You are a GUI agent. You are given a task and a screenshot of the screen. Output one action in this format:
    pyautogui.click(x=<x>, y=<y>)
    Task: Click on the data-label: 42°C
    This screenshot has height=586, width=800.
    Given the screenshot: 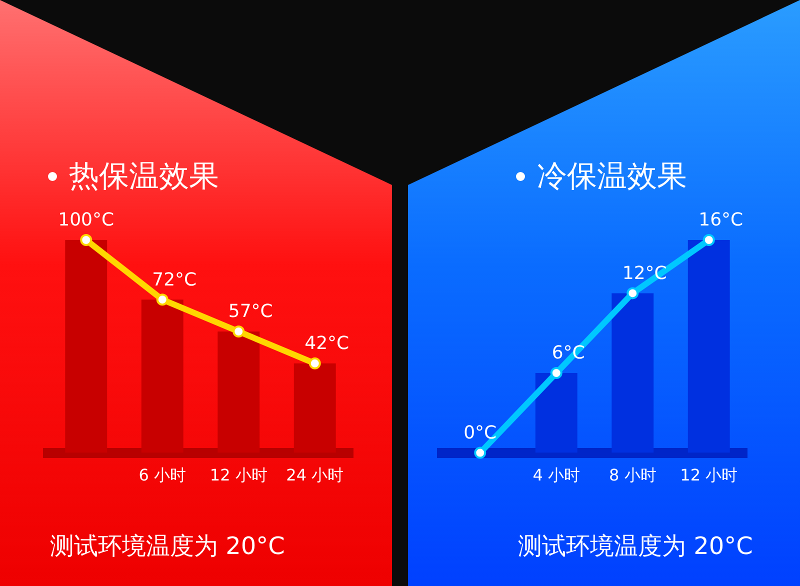 What is the action you would take?
    pyautogui.click(x=327, y=343)
    